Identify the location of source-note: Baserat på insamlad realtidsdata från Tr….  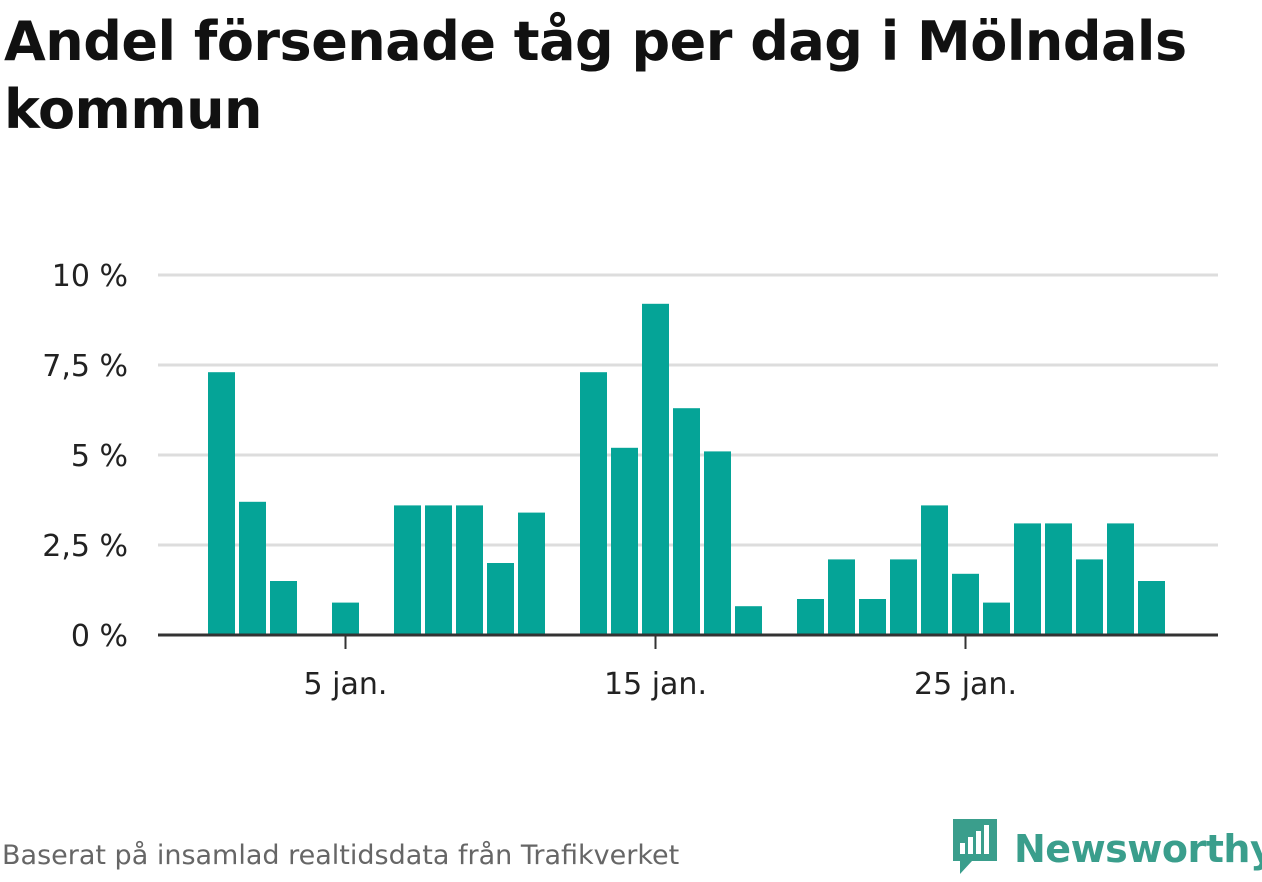
(341, 855).